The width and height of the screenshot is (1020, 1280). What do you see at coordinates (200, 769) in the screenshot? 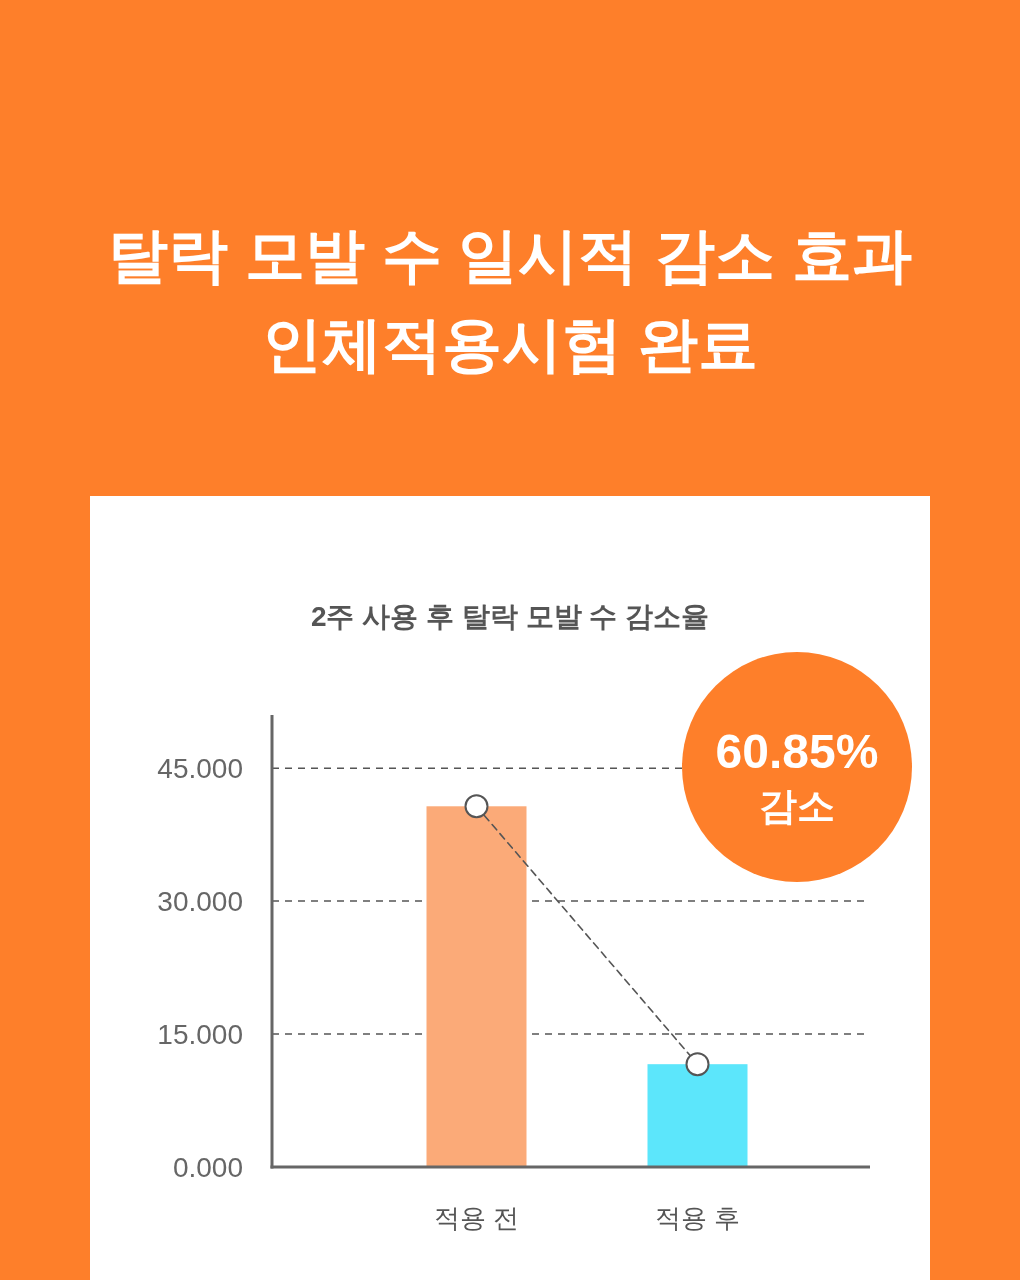
I see `y-tick-label: 45.000` at bounding box center [200, 769].